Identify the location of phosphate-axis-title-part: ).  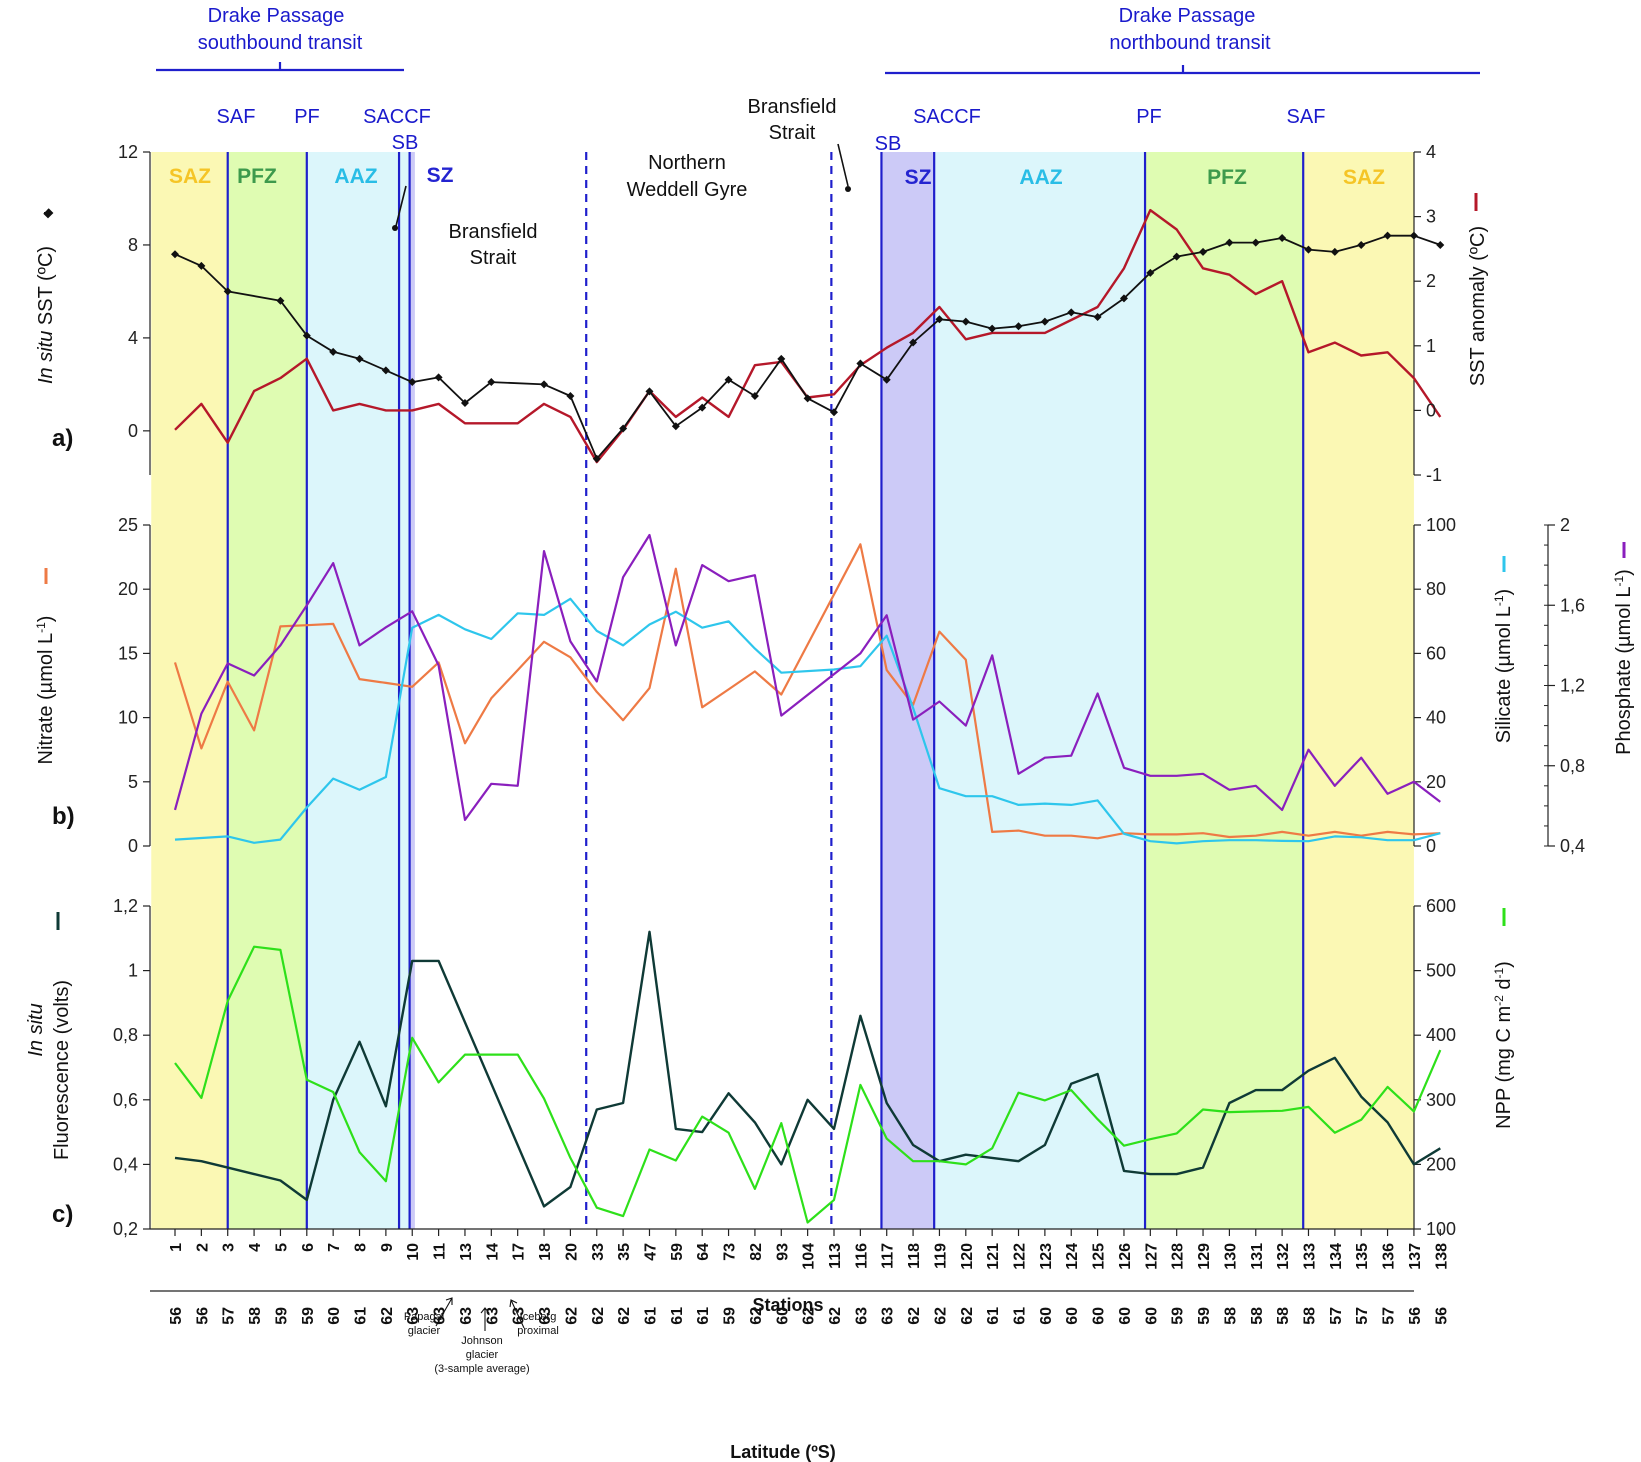
(1624, 572).